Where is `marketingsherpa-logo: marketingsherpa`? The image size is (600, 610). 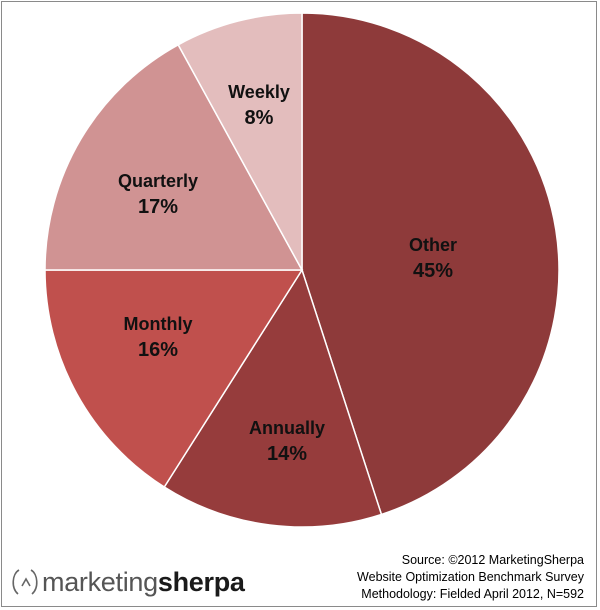 marketingsherpa-logo: marketingsherpa is located at coordinates (127, 582).